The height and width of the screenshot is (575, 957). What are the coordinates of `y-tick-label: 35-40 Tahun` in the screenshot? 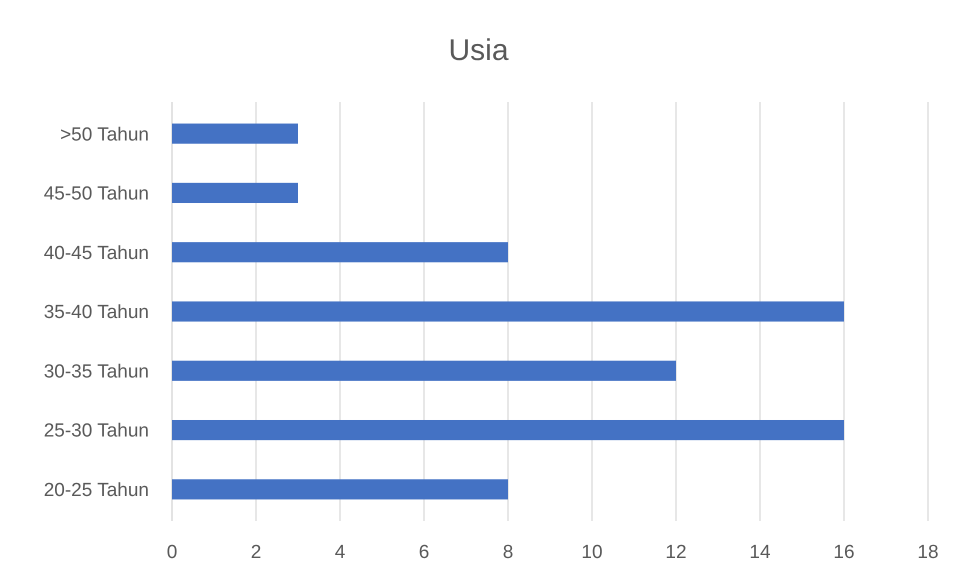 It's located at (96, 313).